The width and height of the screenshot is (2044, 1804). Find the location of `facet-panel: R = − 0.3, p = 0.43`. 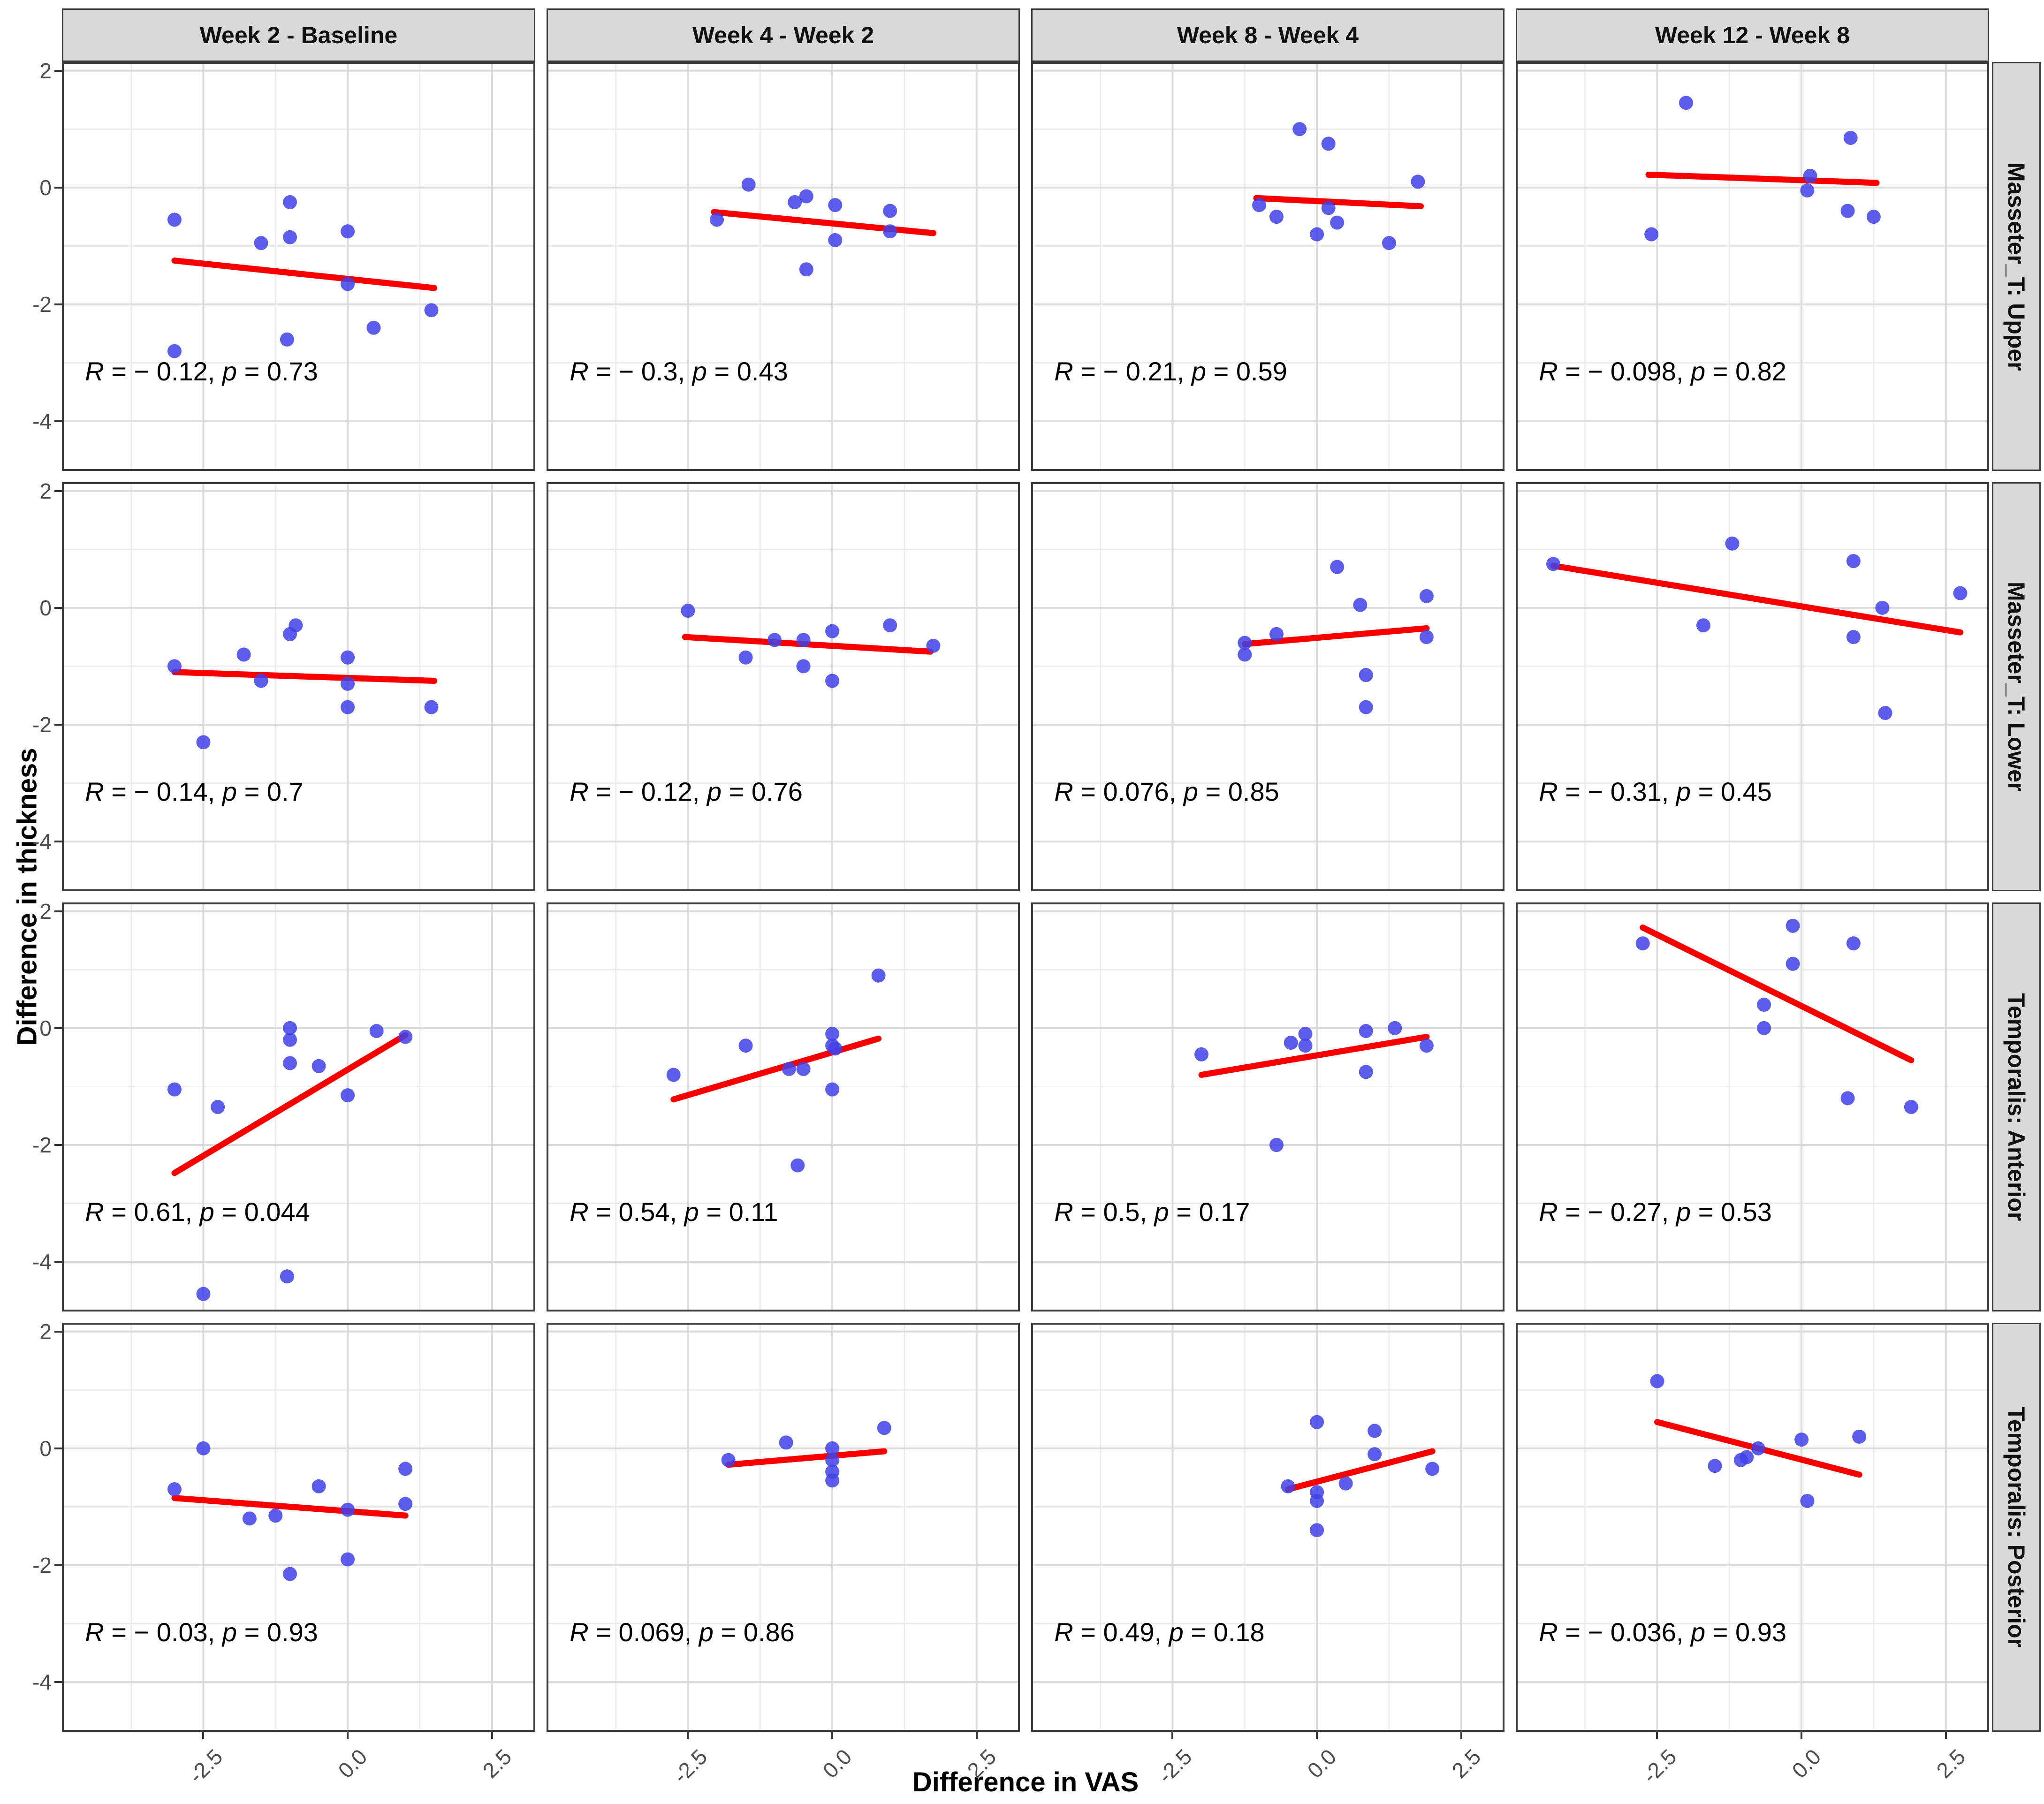

facet-panel: R = − 0.3, p = 0.43 is located at coordinates (783, 266).